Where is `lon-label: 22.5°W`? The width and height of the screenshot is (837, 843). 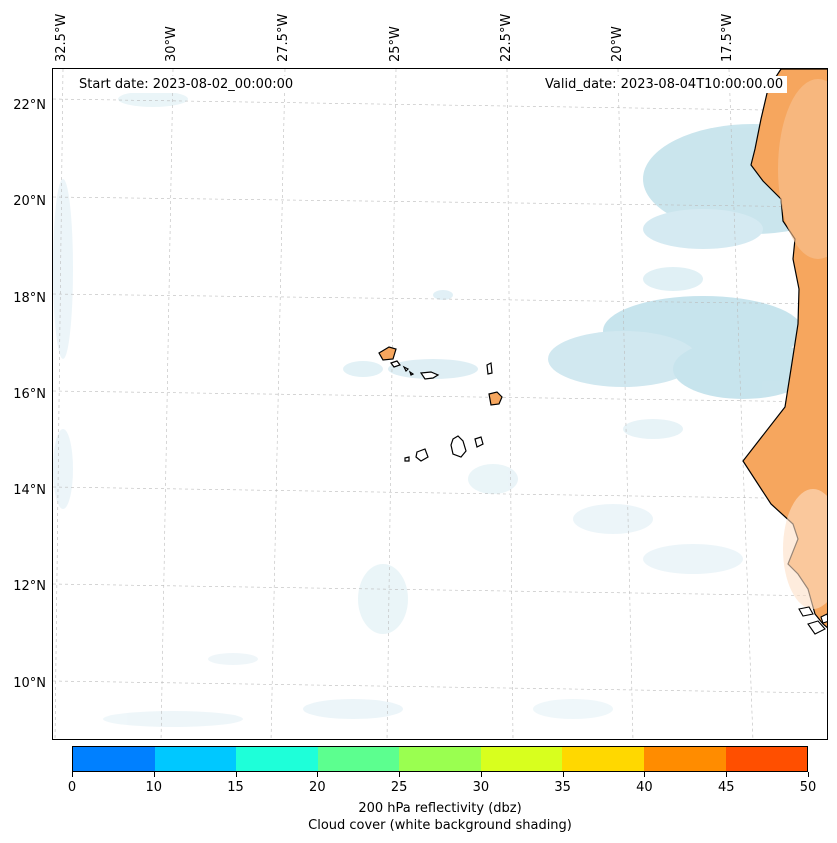
lon-label: 22.5°W is located at coordinates (506, 37).